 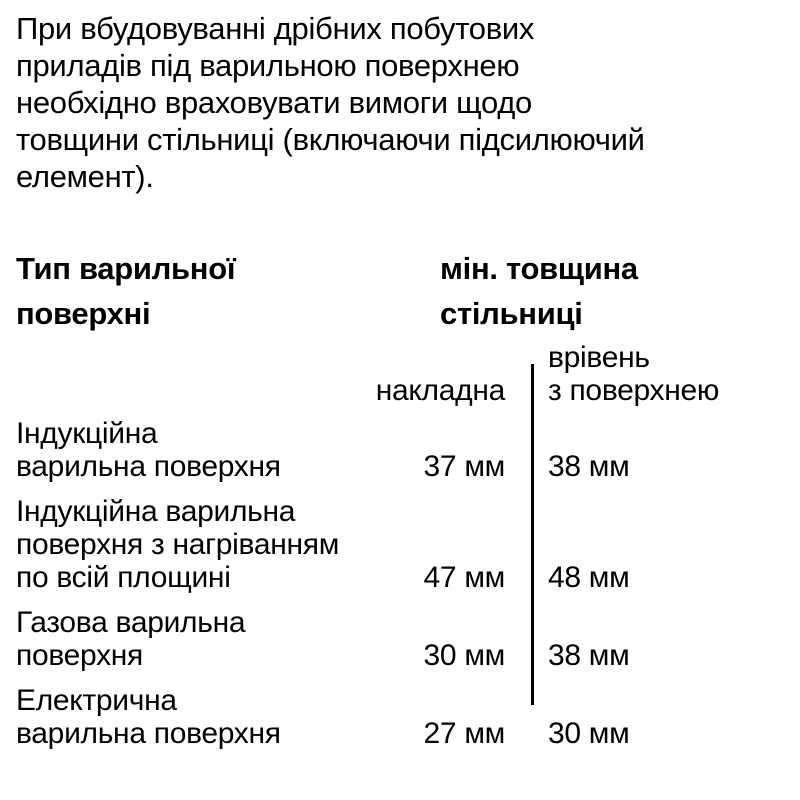 I want to click on flush-thickness-cell: 48 мм, so click(x=589, y=577).